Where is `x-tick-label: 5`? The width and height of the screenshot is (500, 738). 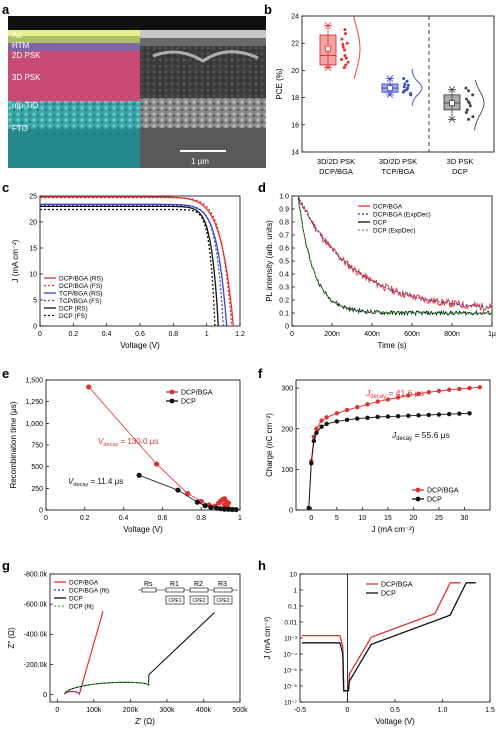
x-tick-label: 5 is located at coordinates (337, 518).